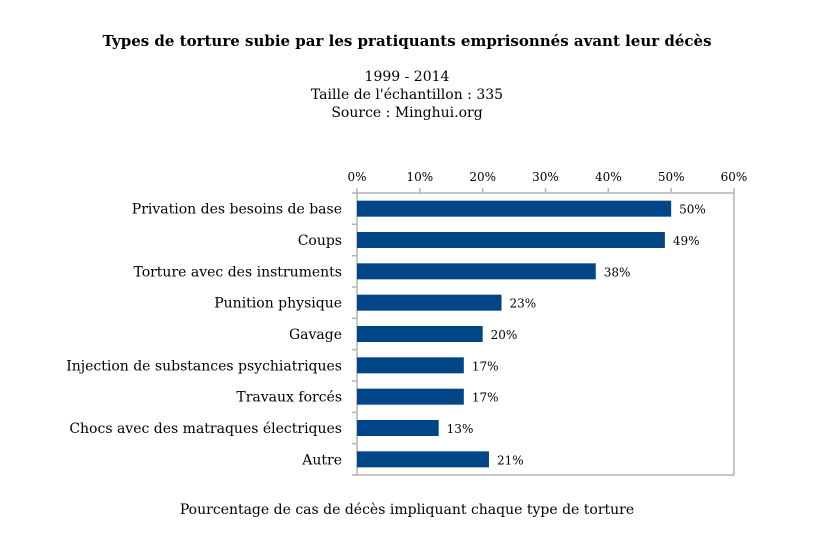 This screenshot has width=814, height=546. I want to click on category-label: Torture avec des instruments, so click(237, 272).